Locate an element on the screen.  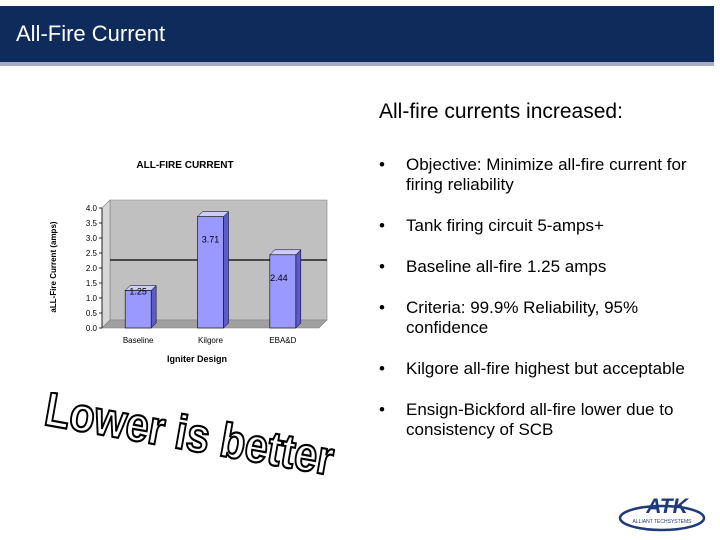
y-tick-label: 3.0 is located at coordinates (92, 238).